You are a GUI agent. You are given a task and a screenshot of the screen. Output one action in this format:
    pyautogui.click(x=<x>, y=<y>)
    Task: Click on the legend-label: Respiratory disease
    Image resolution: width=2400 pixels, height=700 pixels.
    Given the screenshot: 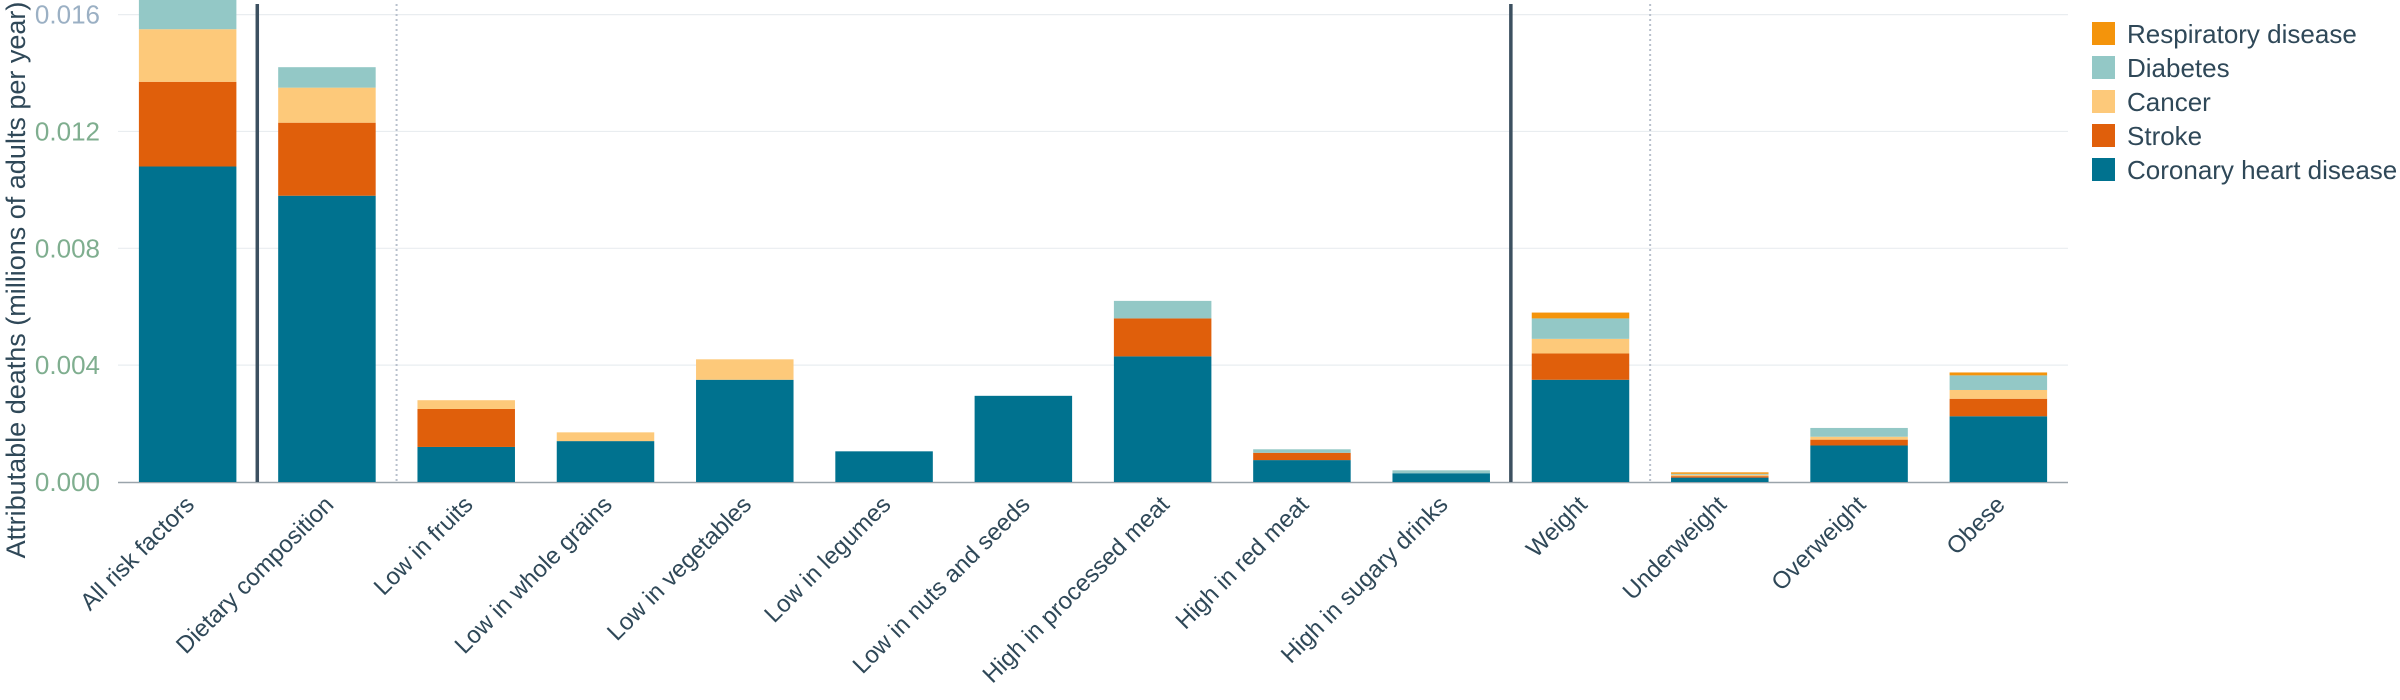 What is the action you would take?
    pyautogui.click(x=2242, y=34)
    